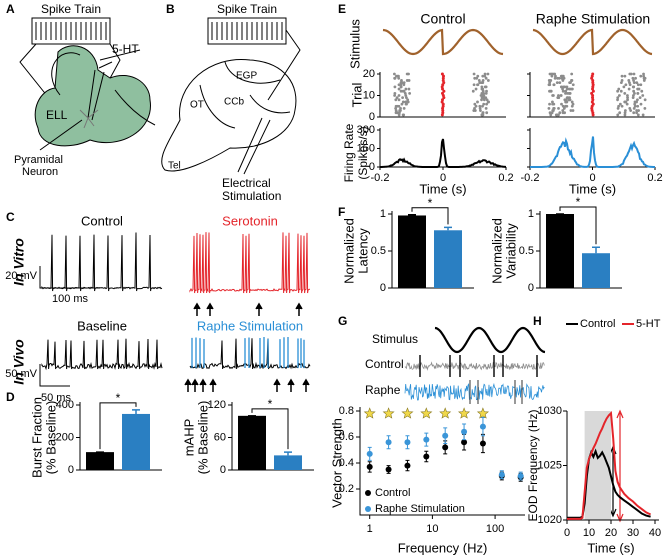 The image size is (669, 557). I want to click on tick-label: 300, so click(366, 130).